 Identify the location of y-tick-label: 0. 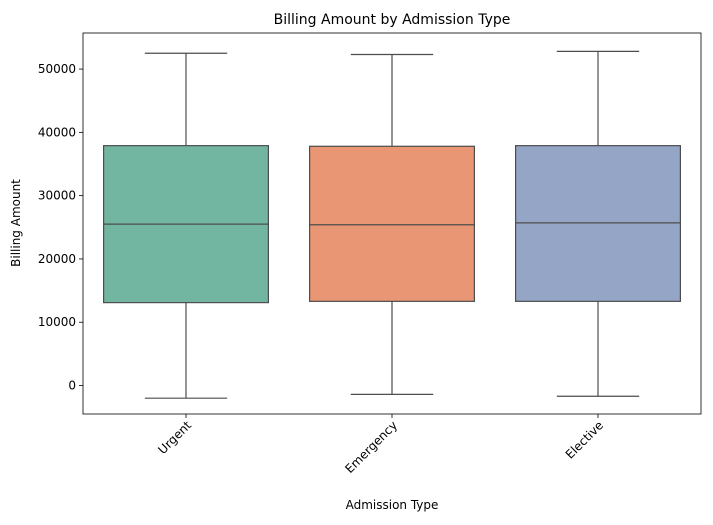
(72, 386).